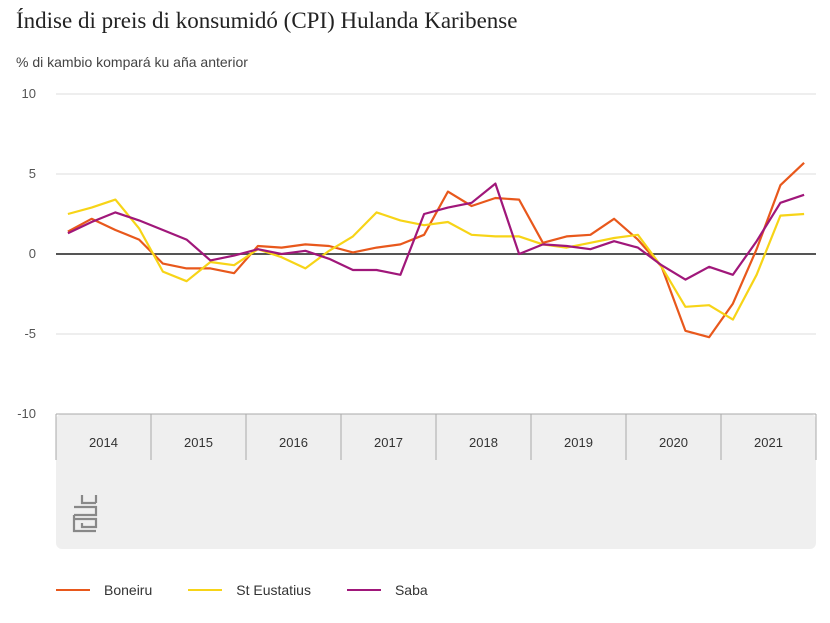 This screenshot has width=830, height=623. What do you see at coordinates (293, 442) in the screenshot?
I see `x-tick-label: 2016` at bounding box center [293, 442].